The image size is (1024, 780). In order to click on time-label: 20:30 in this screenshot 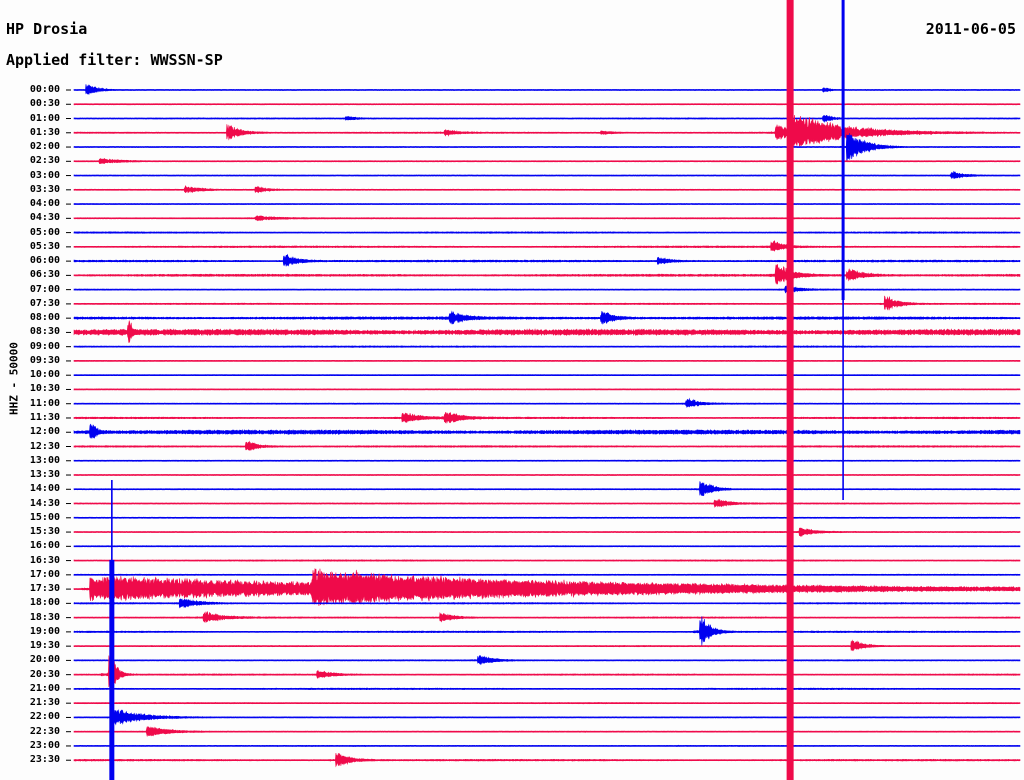, I will do `click(44, 674)`.